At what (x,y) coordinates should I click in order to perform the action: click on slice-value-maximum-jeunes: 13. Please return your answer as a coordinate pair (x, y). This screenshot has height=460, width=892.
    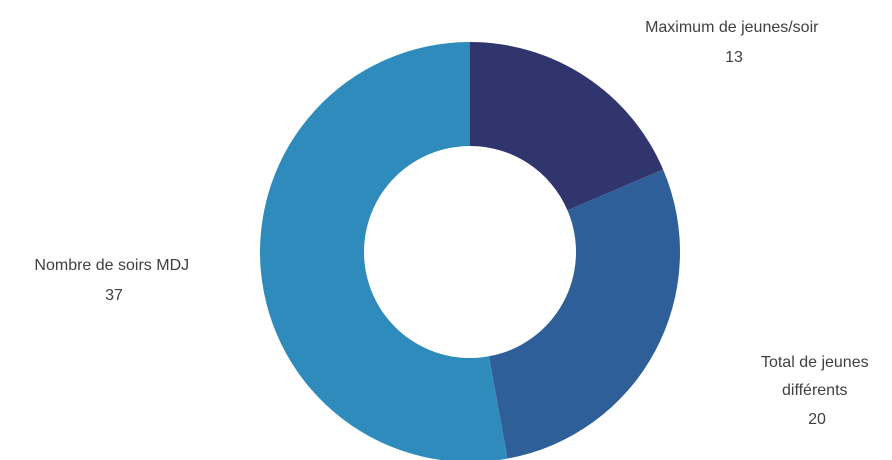
    Looking at the image, I should click on (734, 57).